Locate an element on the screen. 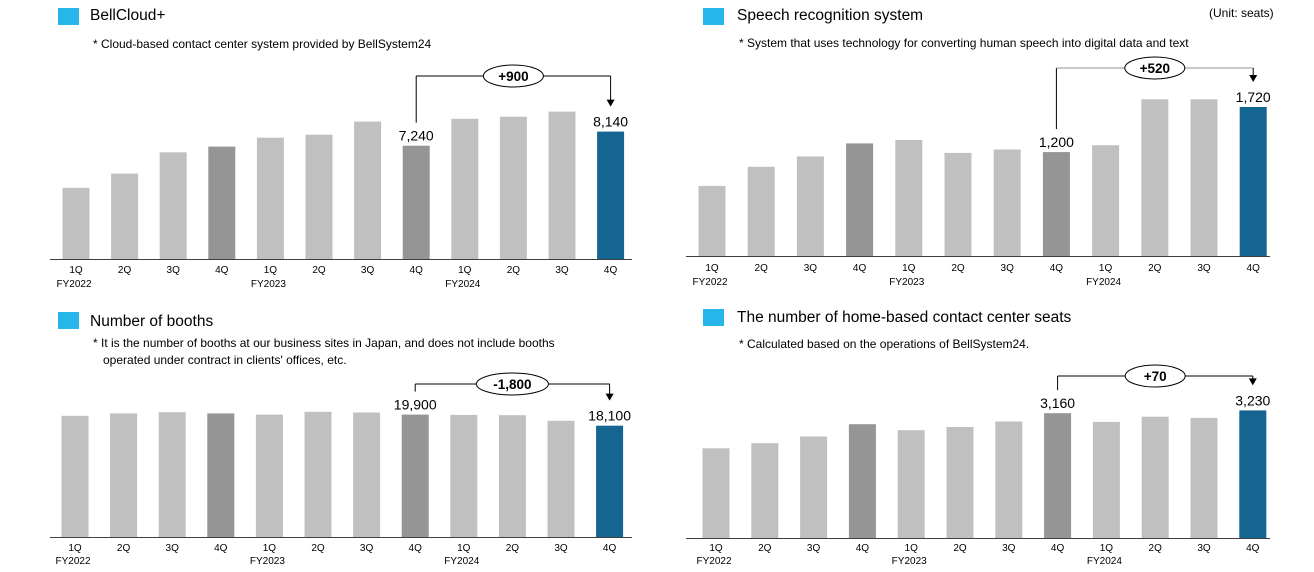  data-label: 18,100 is located at coordinates (609, 416).